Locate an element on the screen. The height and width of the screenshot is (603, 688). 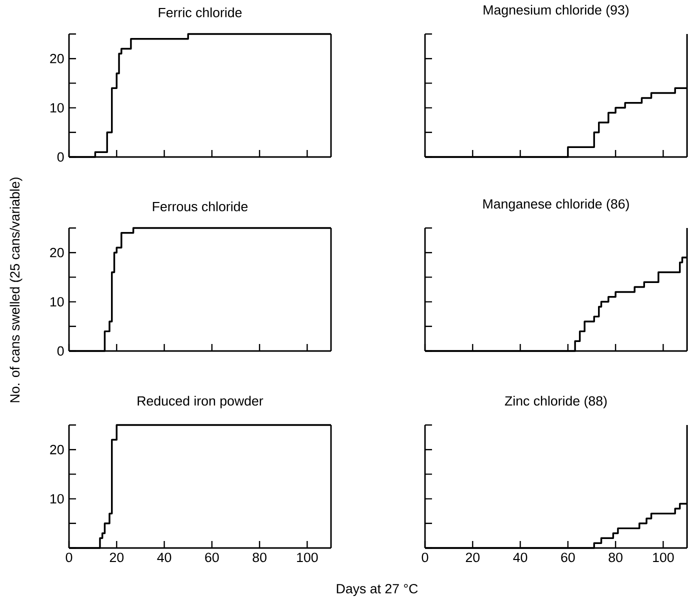
chart-title: Magnesium chloride (93) is located at coordinates (556, 11).